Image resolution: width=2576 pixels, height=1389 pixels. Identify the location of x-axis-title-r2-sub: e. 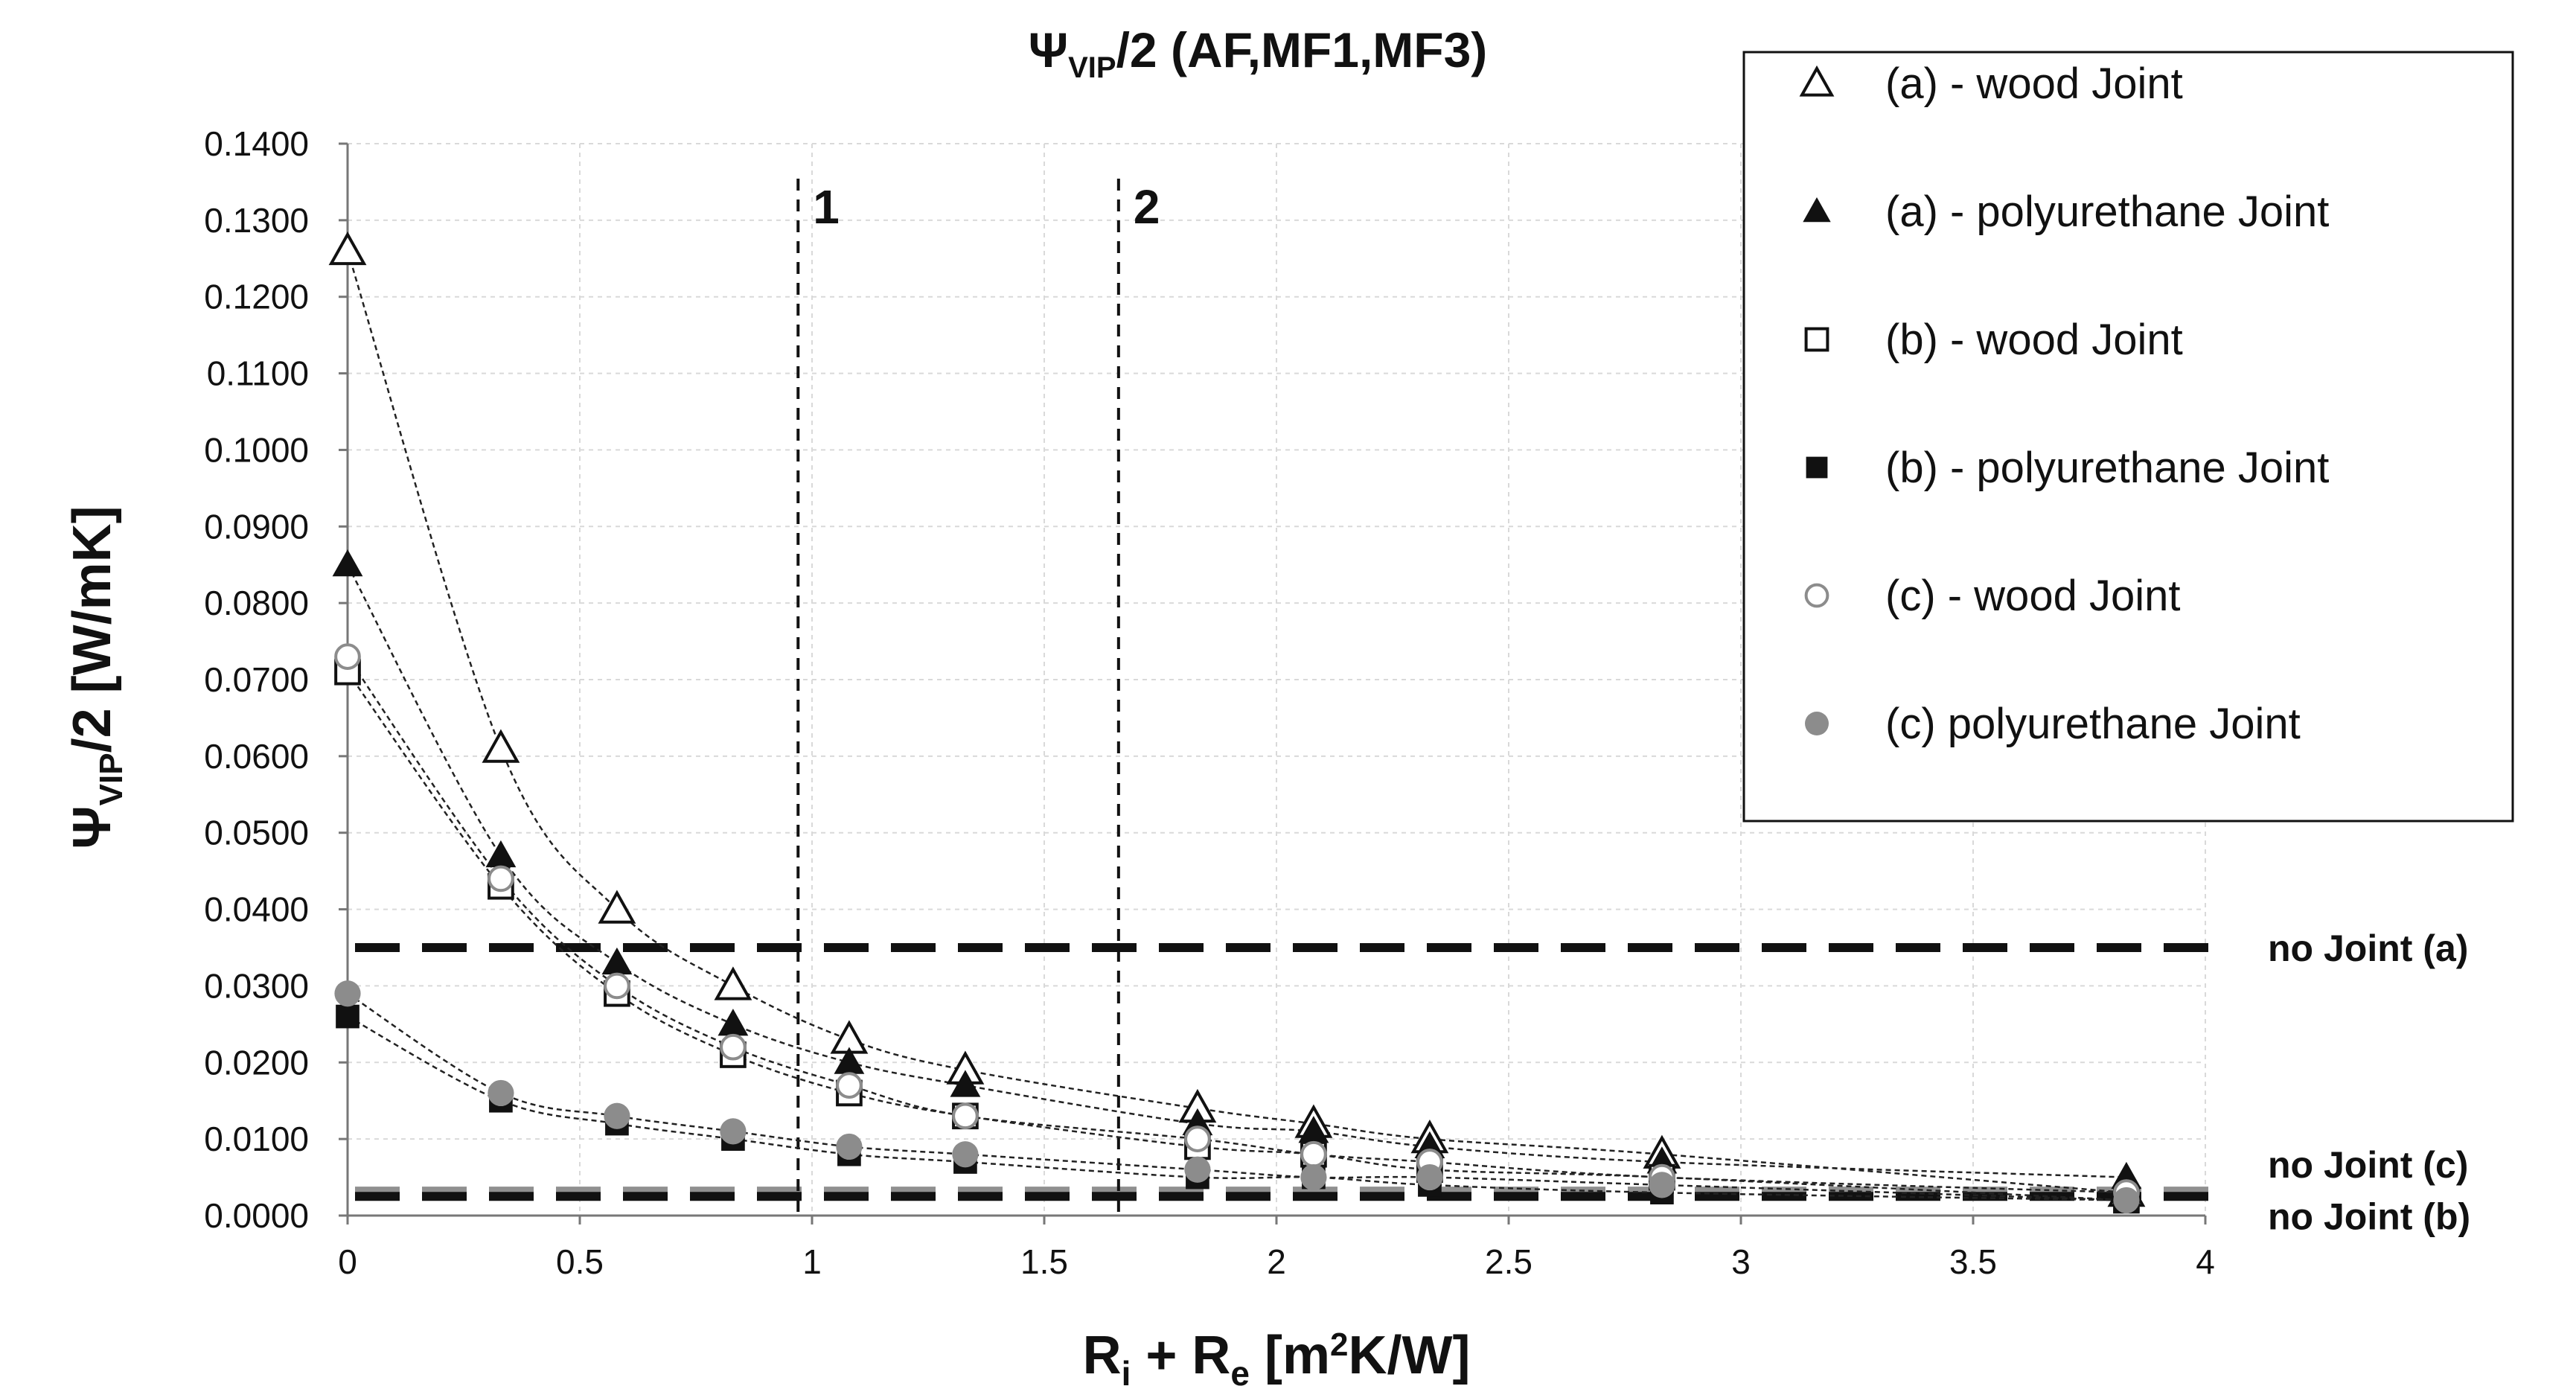
(1240, 1371).